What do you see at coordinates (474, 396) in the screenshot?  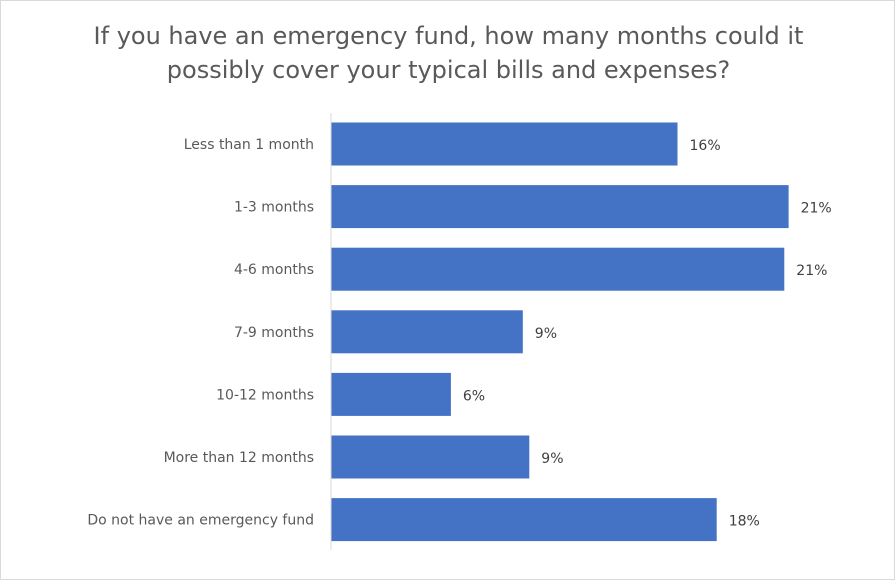 I see `data-label: 6%` at bounding box center [474, 396].